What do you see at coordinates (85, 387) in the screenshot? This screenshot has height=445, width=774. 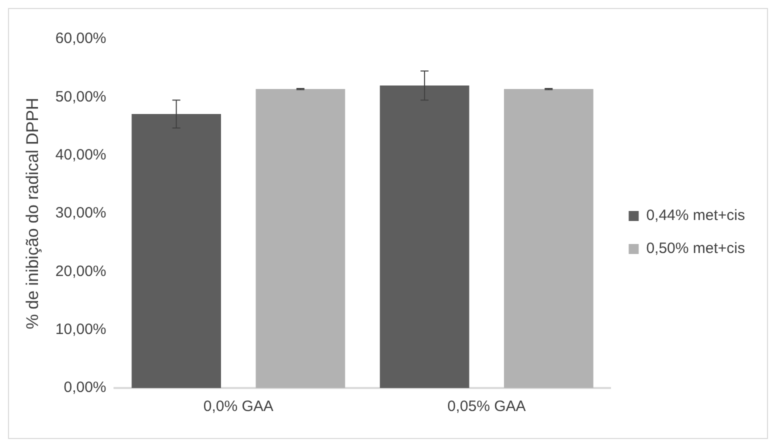 I see `y-tick-label: 0,00%` at bounding box center [85, 387].